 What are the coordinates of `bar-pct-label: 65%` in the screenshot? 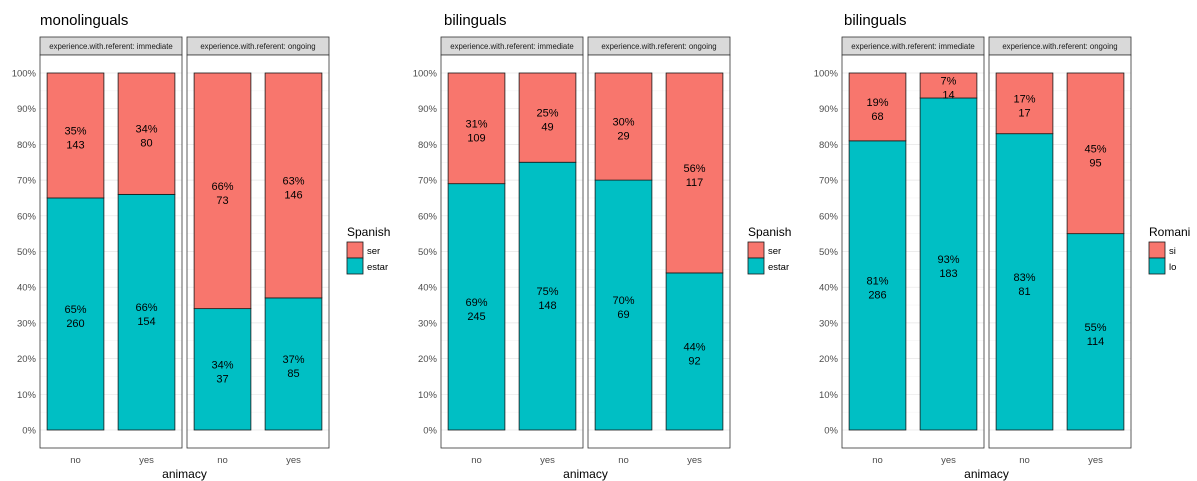 It's located at (75, 310).